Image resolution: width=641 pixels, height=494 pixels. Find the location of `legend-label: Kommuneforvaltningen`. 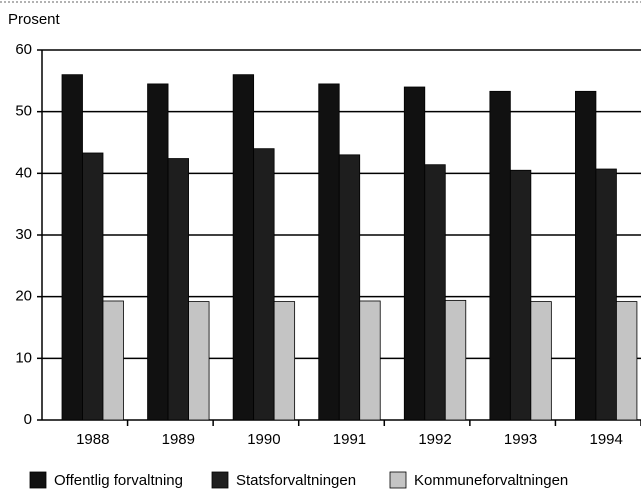

legend-label: Kommuneforvaltningen is located at coordinates (491, 480).